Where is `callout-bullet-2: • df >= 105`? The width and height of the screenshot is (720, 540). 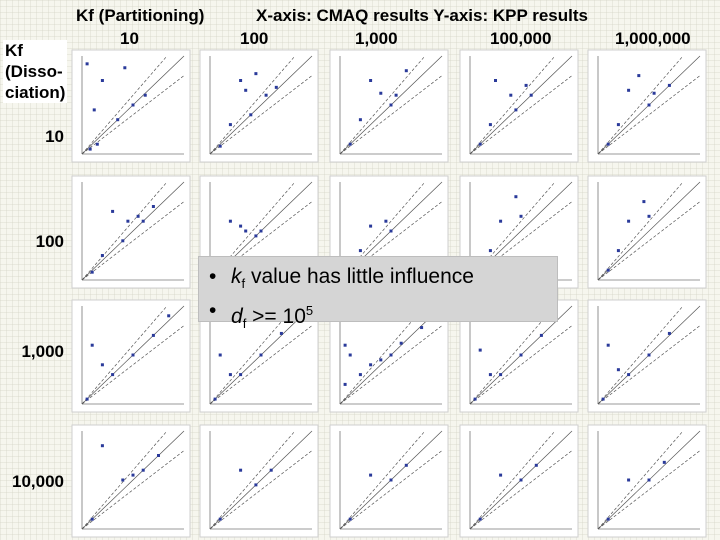 callout-bullet-2: • df >= 105 is located at coordinates (383, 317).